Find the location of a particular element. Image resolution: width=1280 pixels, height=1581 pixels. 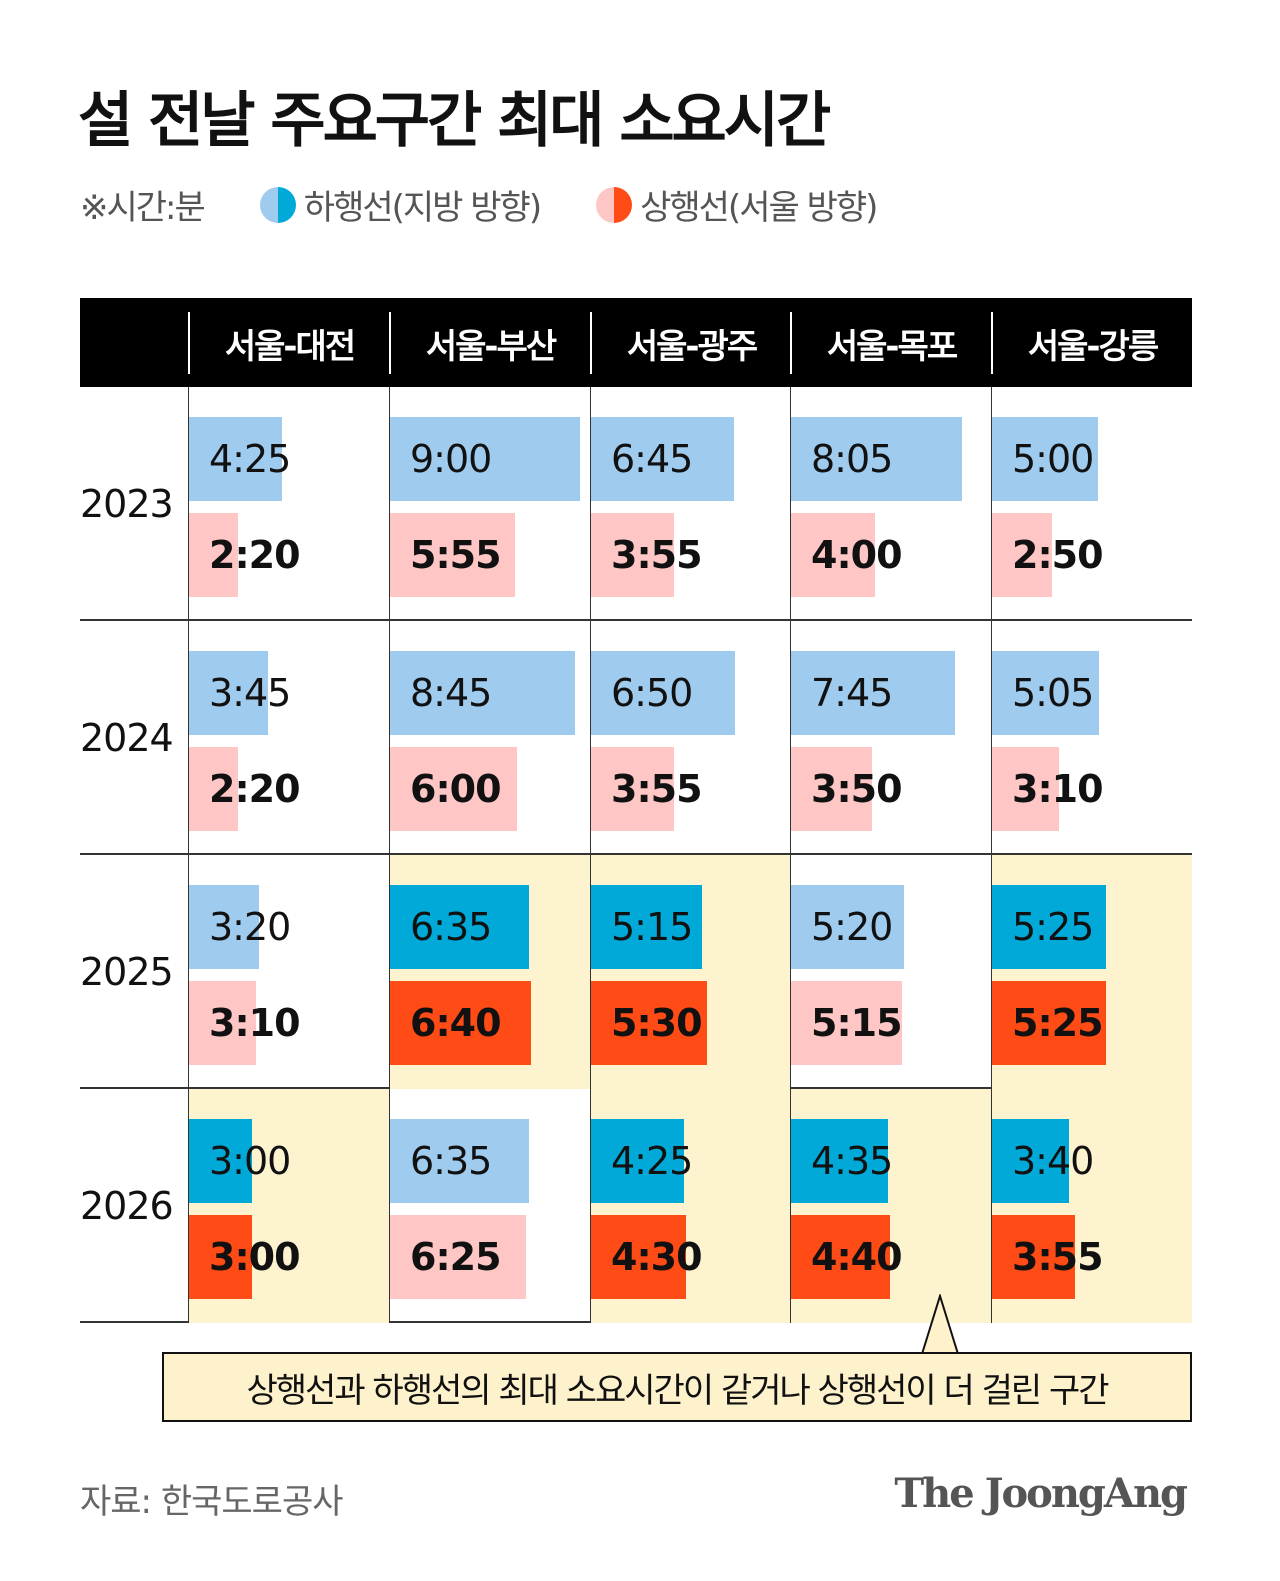

down-value-label: 3:20 is located at coordinates (250, 927).